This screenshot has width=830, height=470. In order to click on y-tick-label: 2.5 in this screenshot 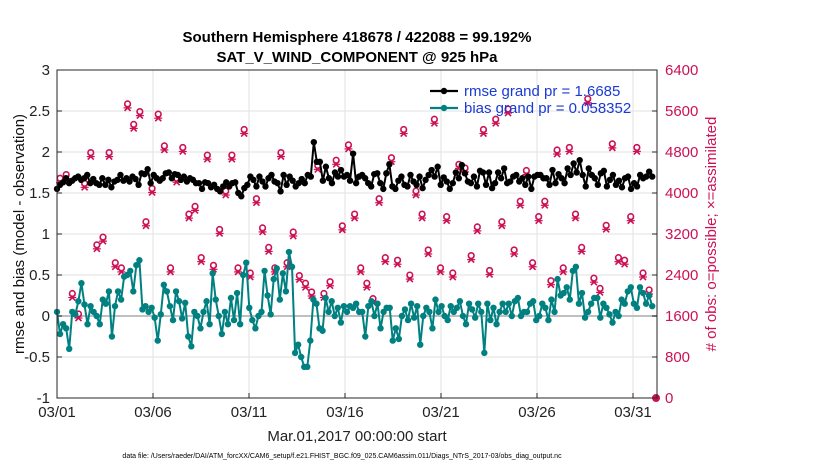, I will do `click(39, 111)`.